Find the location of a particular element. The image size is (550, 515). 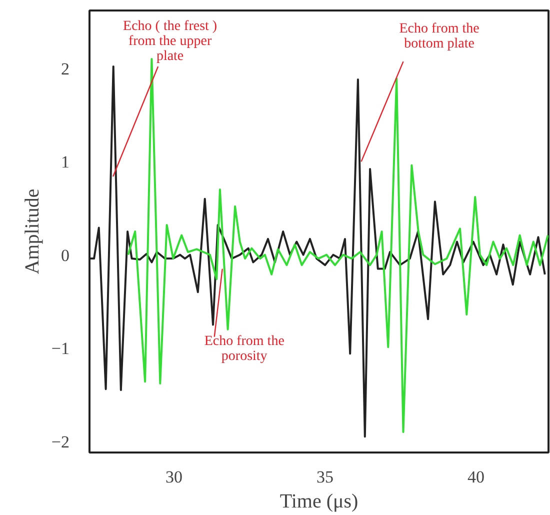

y-axis-title: Amplitude is located at coordinates (32, 231).